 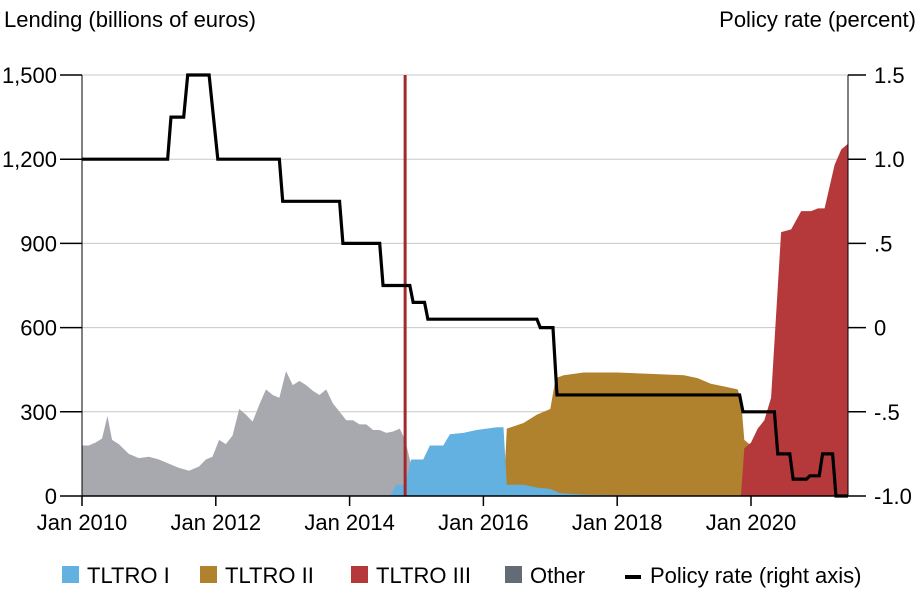 What do you see at coordinates (617, 522) in the screenshot?
I see `x-tick-label: Jan 2018` at bounding box center [617, 522].